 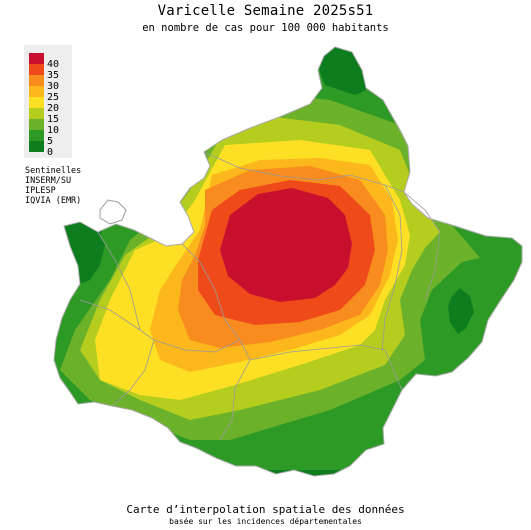 I want to click on map-subtitle: en nombre de cas pour 100 000 habitants, so click(x=265, y=28).